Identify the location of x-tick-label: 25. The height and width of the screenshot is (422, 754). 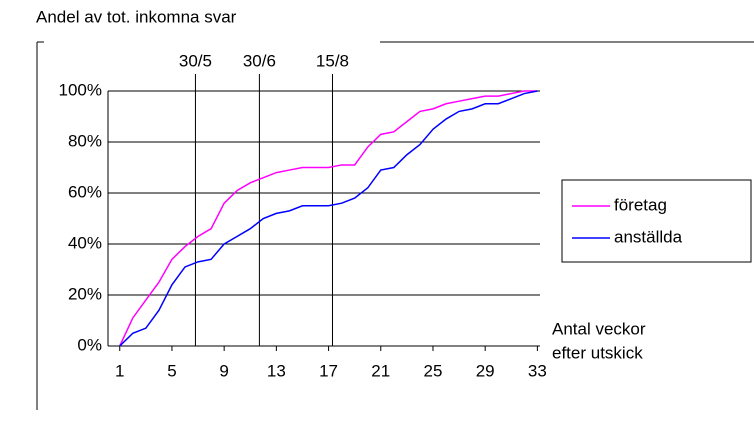
(433, 370).